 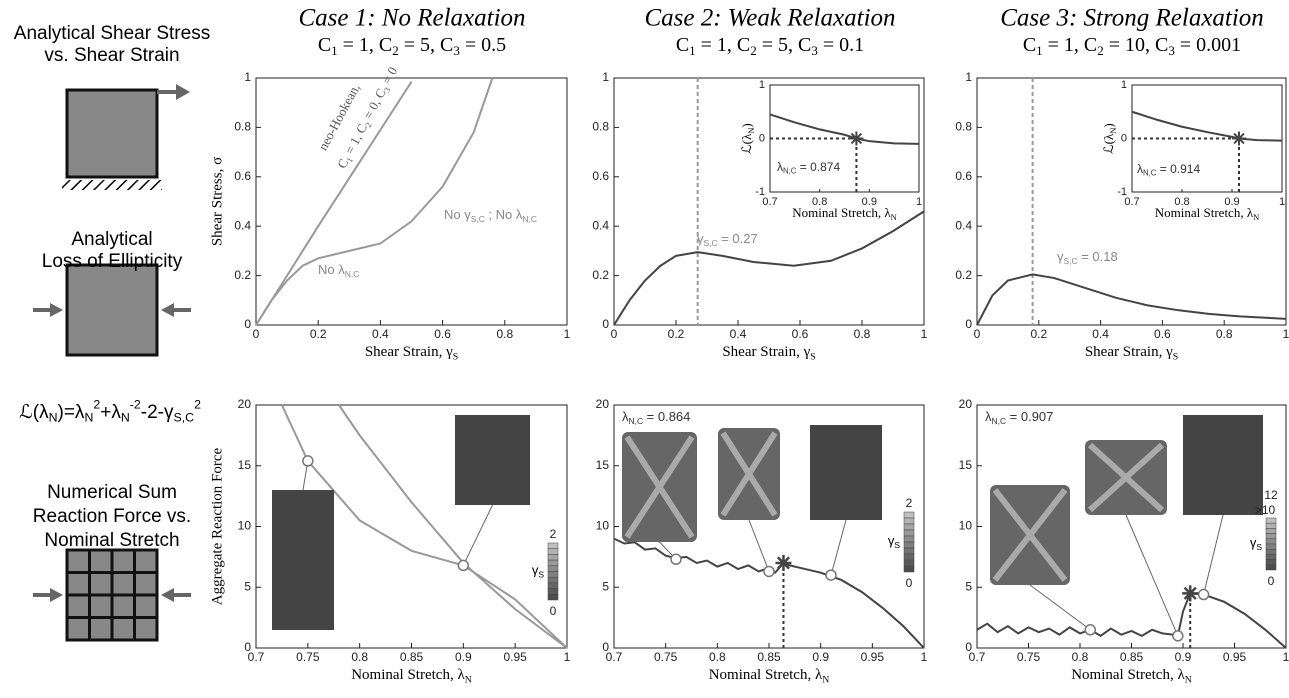 What do you see at coordinates (1132, 46) in the screenshot?
I see `case-params: C1 = 1, C2 = 10, C3 = 0.001` at bounding box center [1132, 46].